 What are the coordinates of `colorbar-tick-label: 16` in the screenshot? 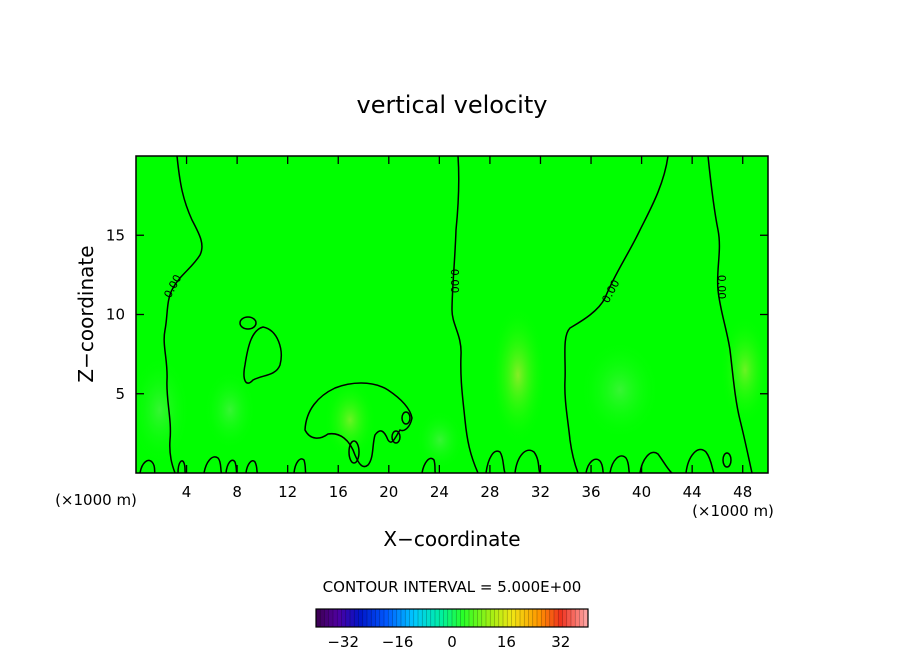 It's located at (506, 642).